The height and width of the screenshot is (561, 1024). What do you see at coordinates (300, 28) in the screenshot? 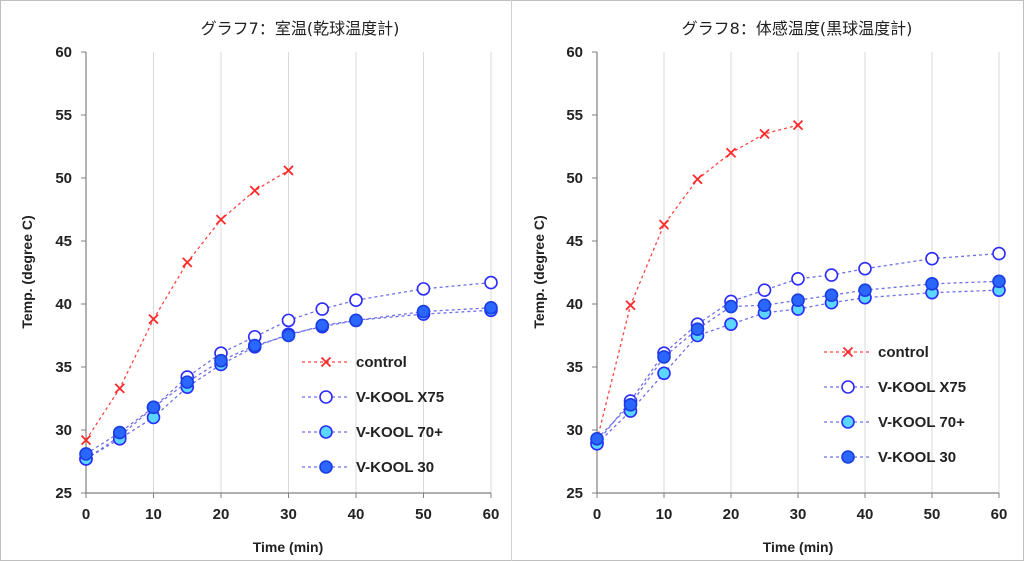
I see `chart-title: グラフ7：室温(乾球温度計)` at bounding box center [300, 28].